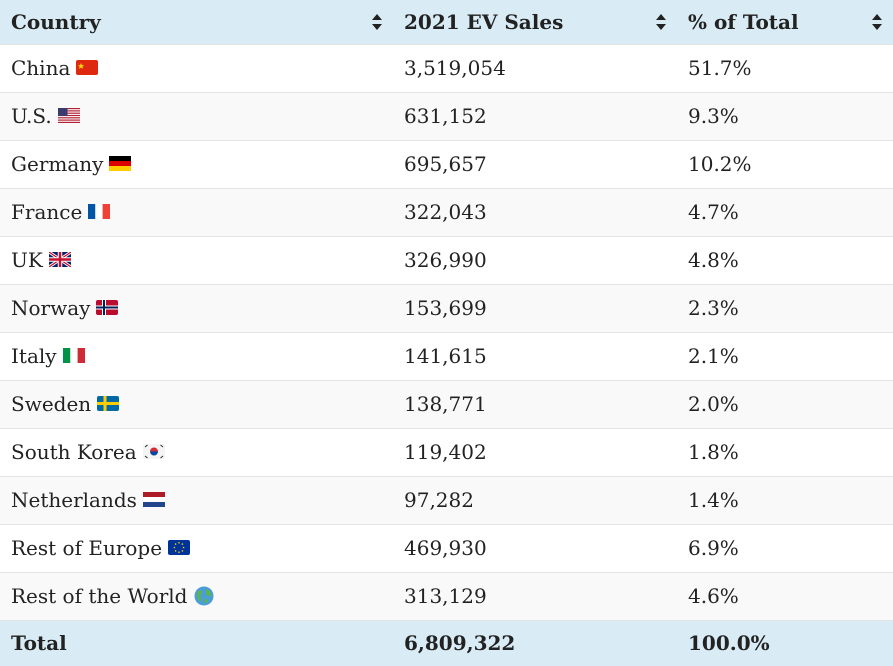 The height and width of the screenshot is (666, 893). I want to click on table-row: France 322,043 4.7%, so click(446, 211).